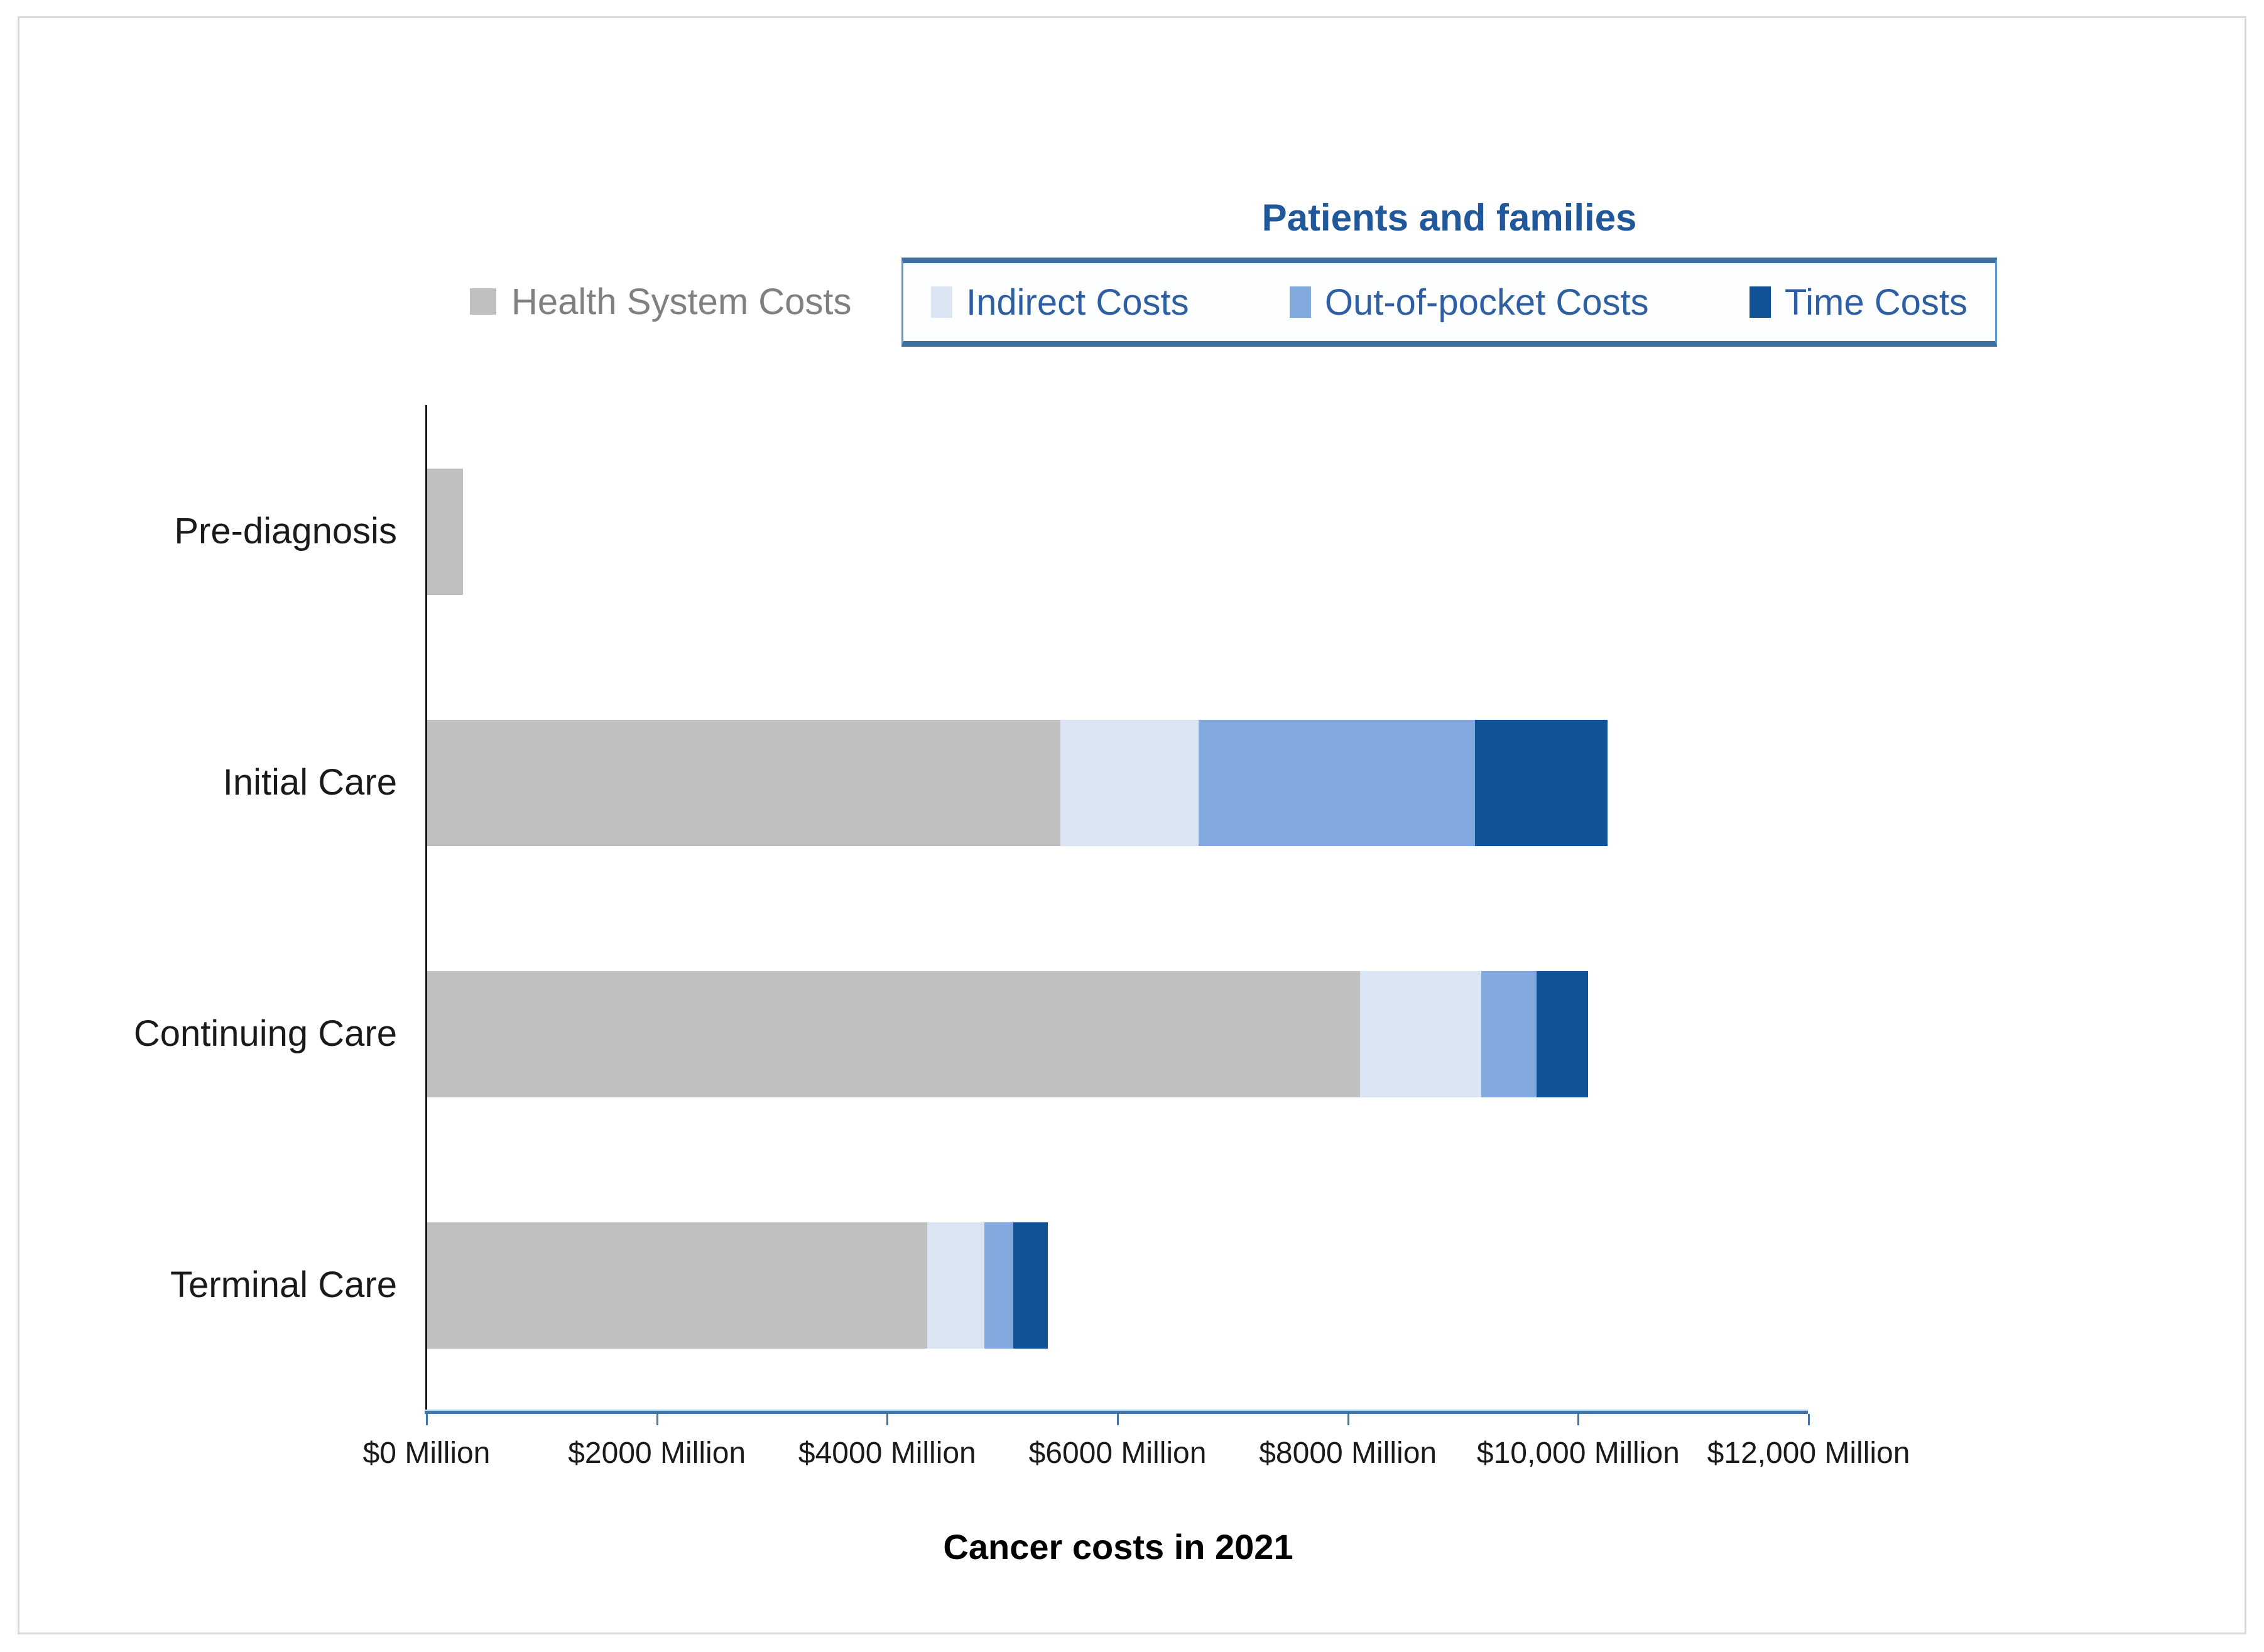 The image size is (2264, 1652). Describe the element at coordinates (1578, 1453) in the screenshot. I see `x-axis-tick-label: $10,000 Million` at that location.